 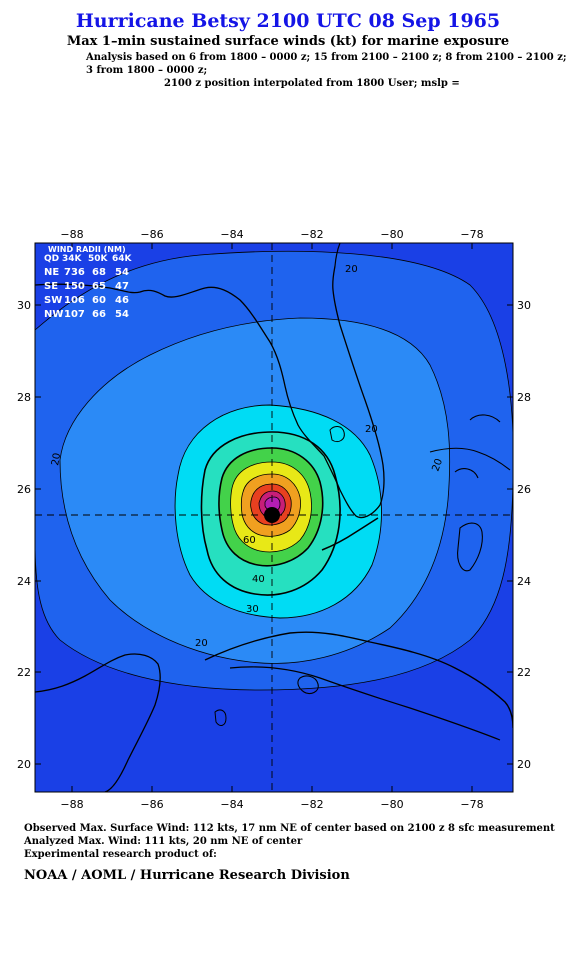 I want to click on bahamas-northern, so click(x=470, y=446).